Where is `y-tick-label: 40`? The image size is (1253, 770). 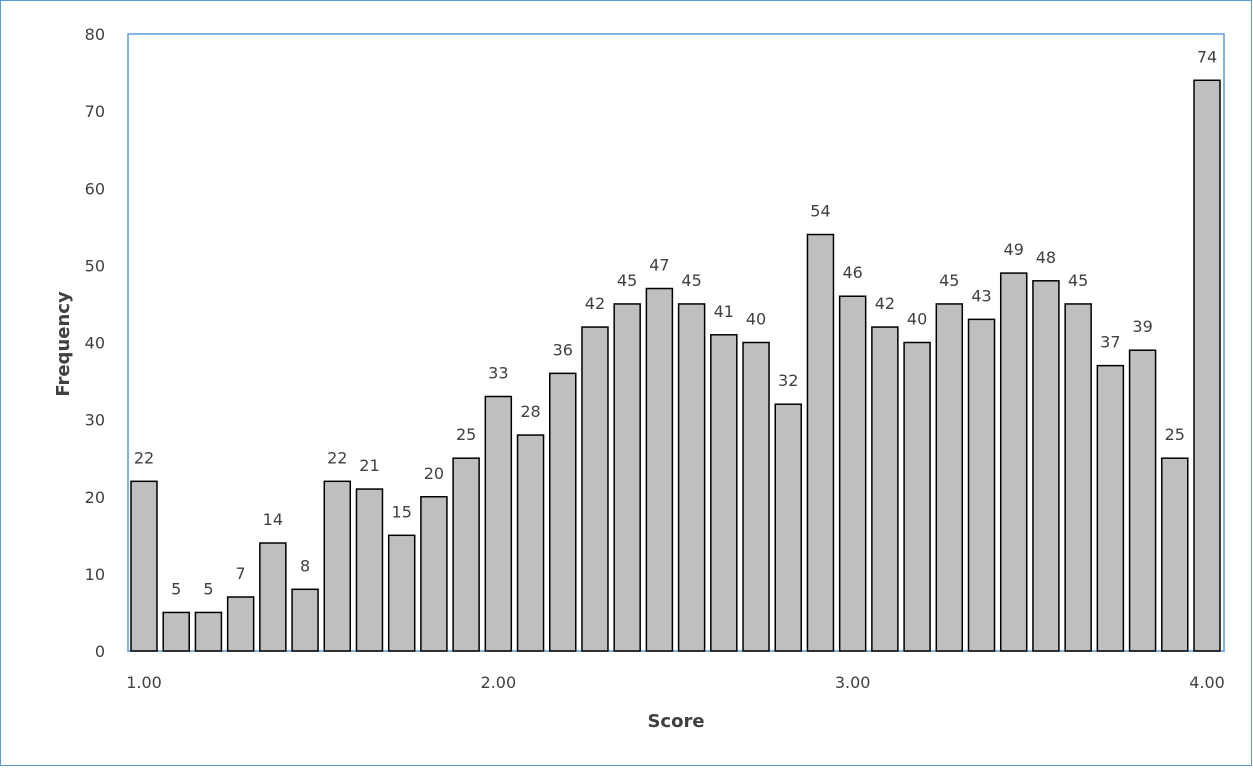
y-tick-label: 40 is located at coordinates (95, 343).